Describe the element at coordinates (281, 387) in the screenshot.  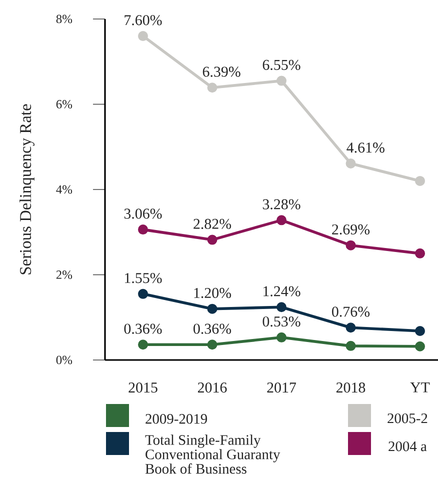
I see `x-tick-label: 2017` at that location.